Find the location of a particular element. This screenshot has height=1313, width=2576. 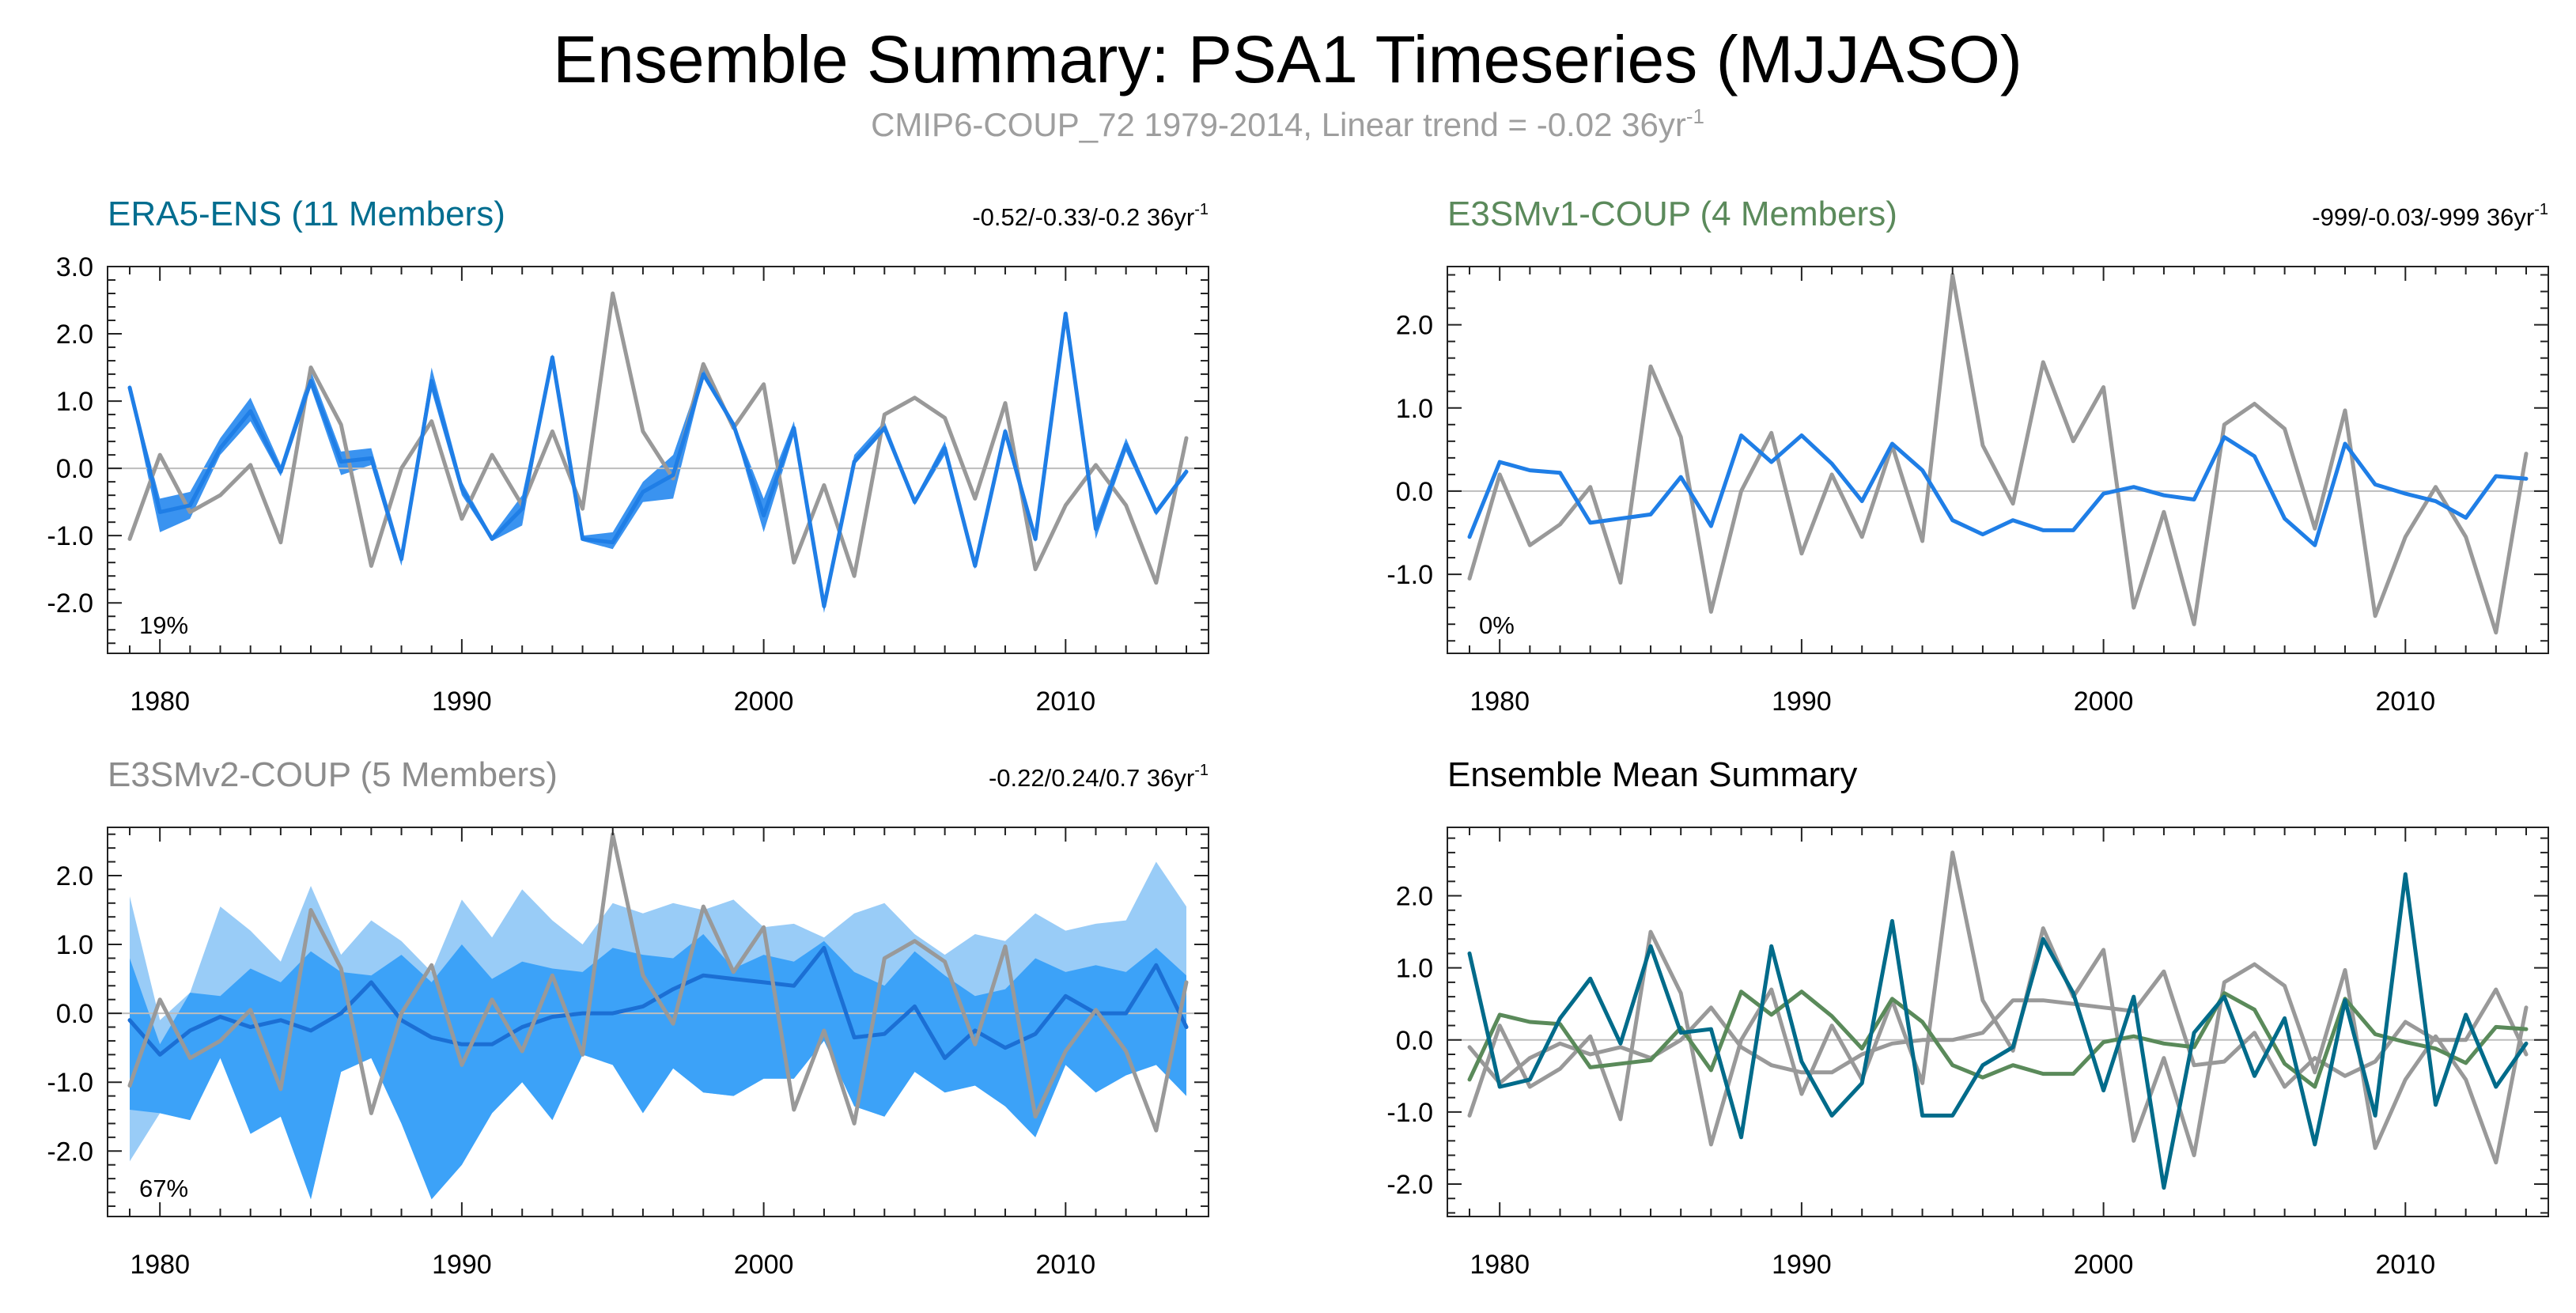

e3smv2-inner-spread is located at coordinates (658, 1067).